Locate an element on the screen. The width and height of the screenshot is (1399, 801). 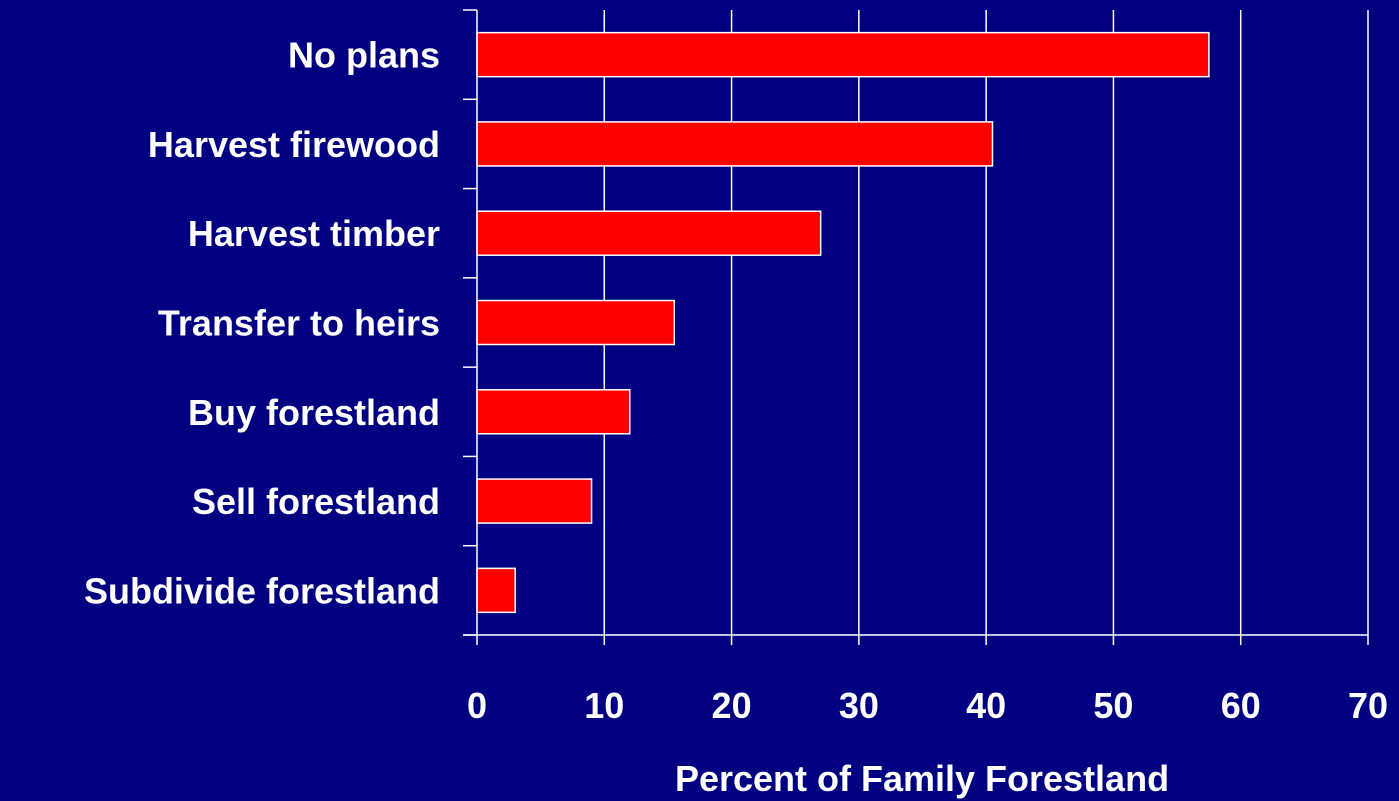
x-tick-label-50: 50 is located at coordinates (1113, 705).